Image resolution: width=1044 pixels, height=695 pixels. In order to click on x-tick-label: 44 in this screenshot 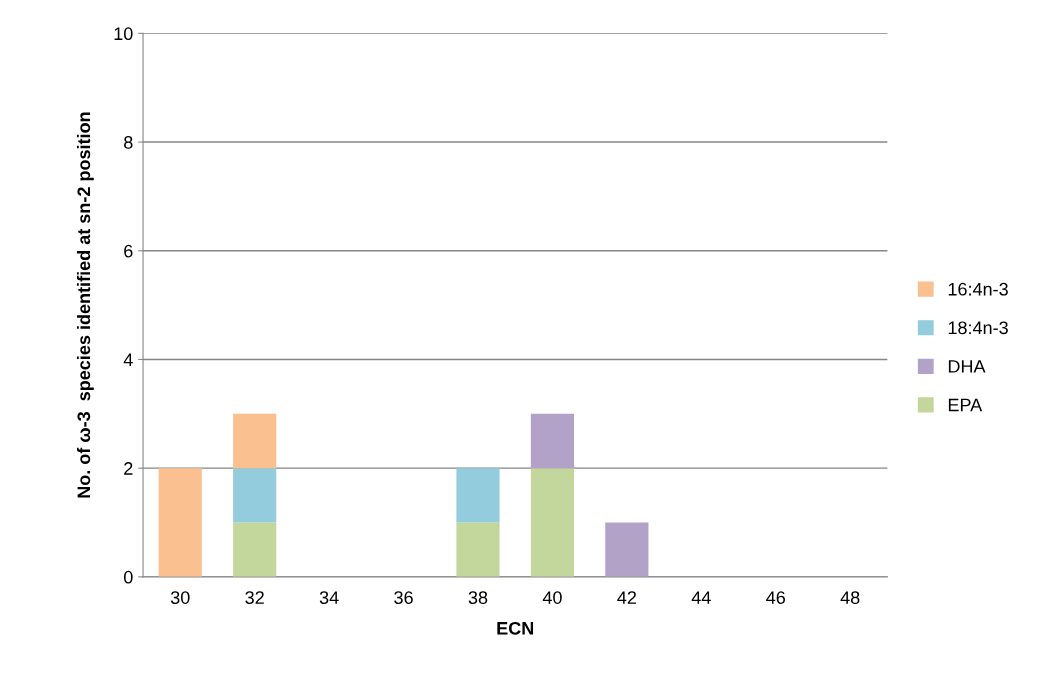, I will do `click(701, 597)`.